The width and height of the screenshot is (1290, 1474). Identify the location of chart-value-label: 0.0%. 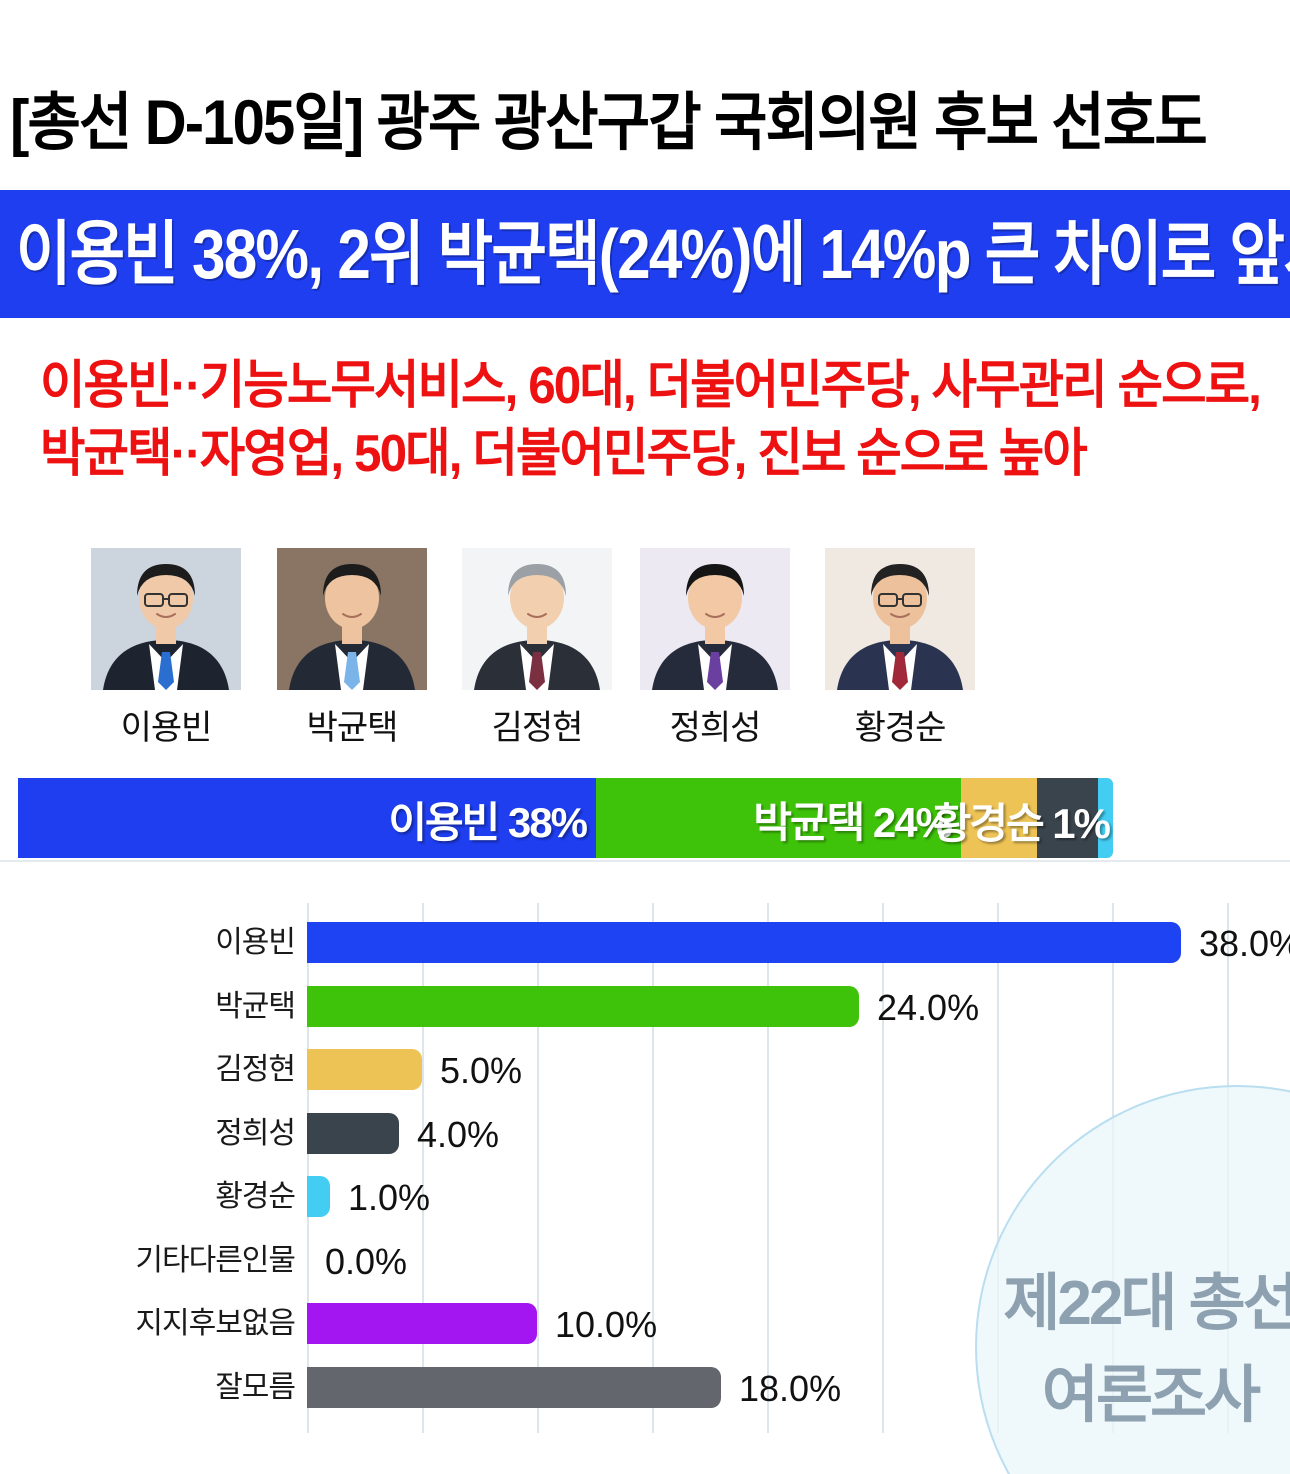
(366, 1261).